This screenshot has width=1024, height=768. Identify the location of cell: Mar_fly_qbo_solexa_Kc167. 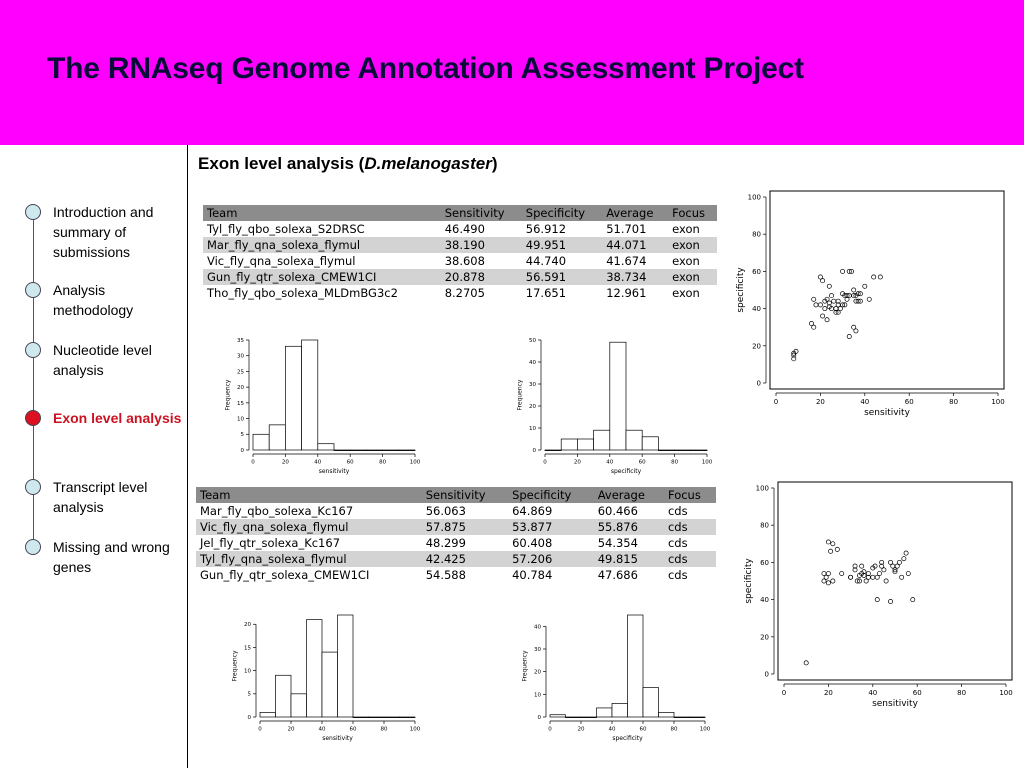
(277, 511).